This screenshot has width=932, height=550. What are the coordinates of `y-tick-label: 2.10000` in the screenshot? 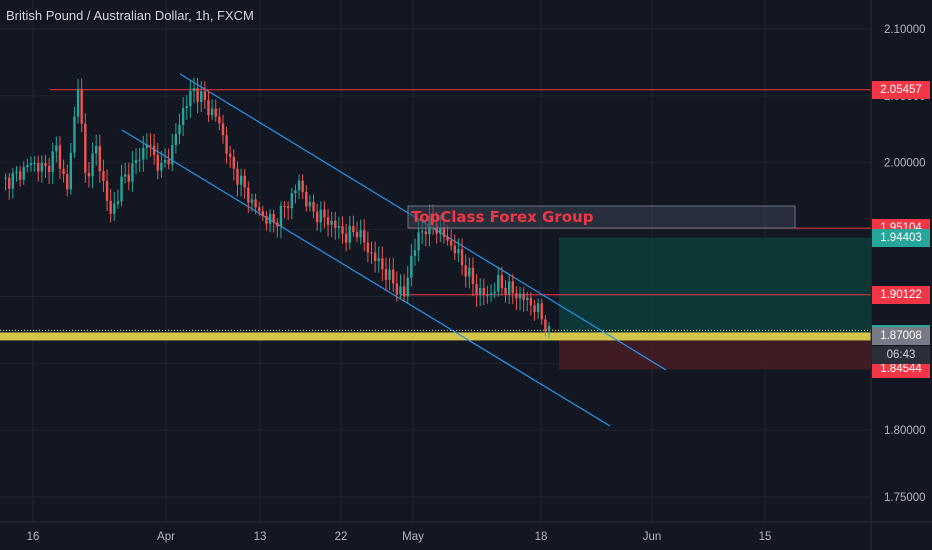 It's located at (905, 30).